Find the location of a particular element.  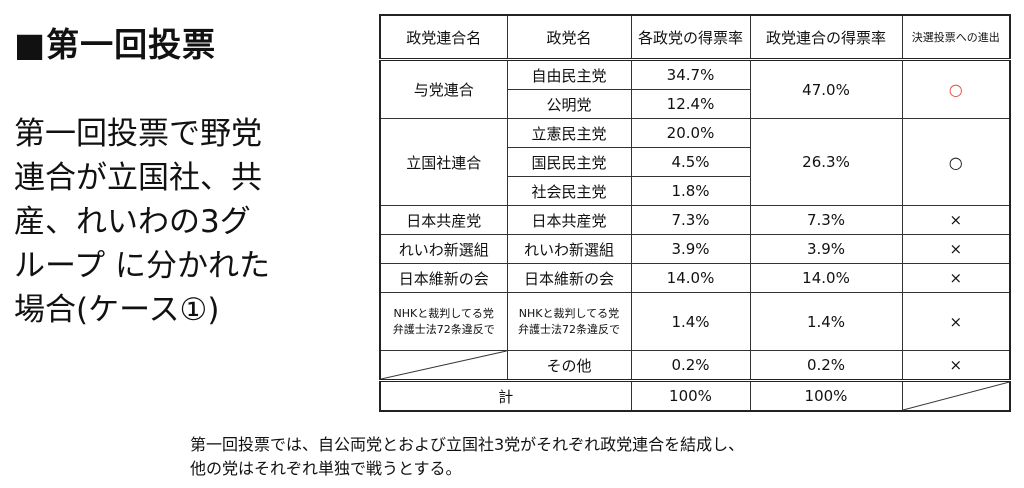

table-header-row: 政党連合名 政党名 各政党の得票率 政党連合の得票率 決選投票への進出 is located at coordinates (695, 37).